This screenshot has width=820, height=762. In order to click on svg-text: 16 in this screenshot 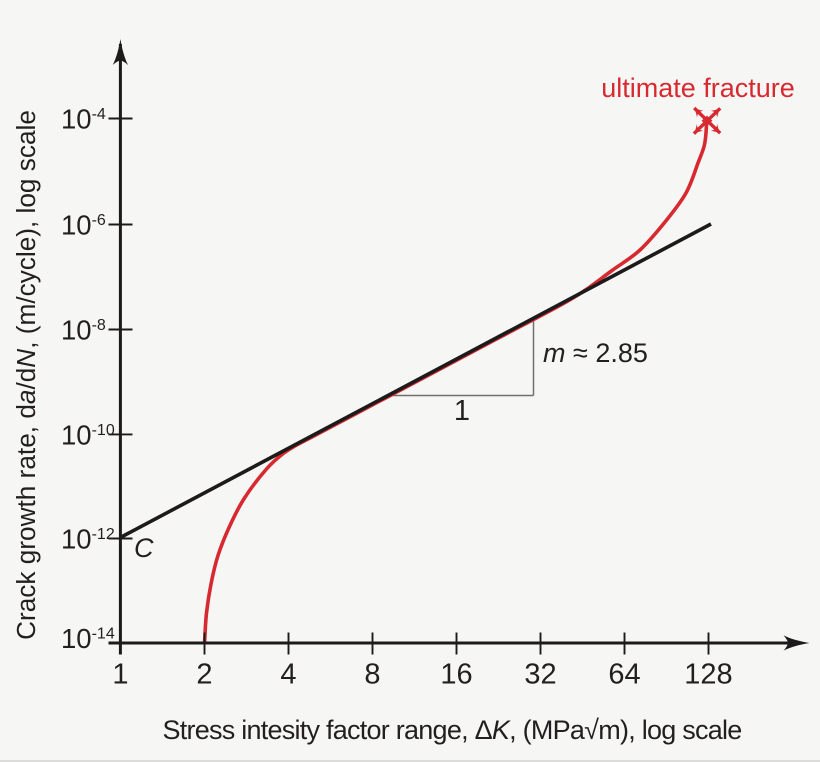, I will do `click(456, 675)`.